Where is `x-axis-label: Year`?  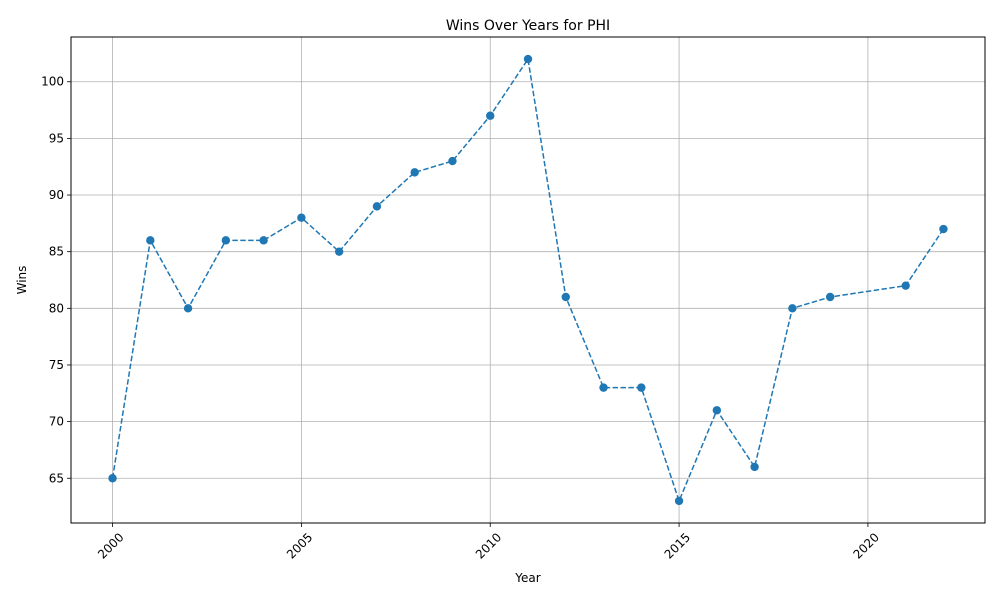
x-axis-label: Year is located at coordinates (527, 578).